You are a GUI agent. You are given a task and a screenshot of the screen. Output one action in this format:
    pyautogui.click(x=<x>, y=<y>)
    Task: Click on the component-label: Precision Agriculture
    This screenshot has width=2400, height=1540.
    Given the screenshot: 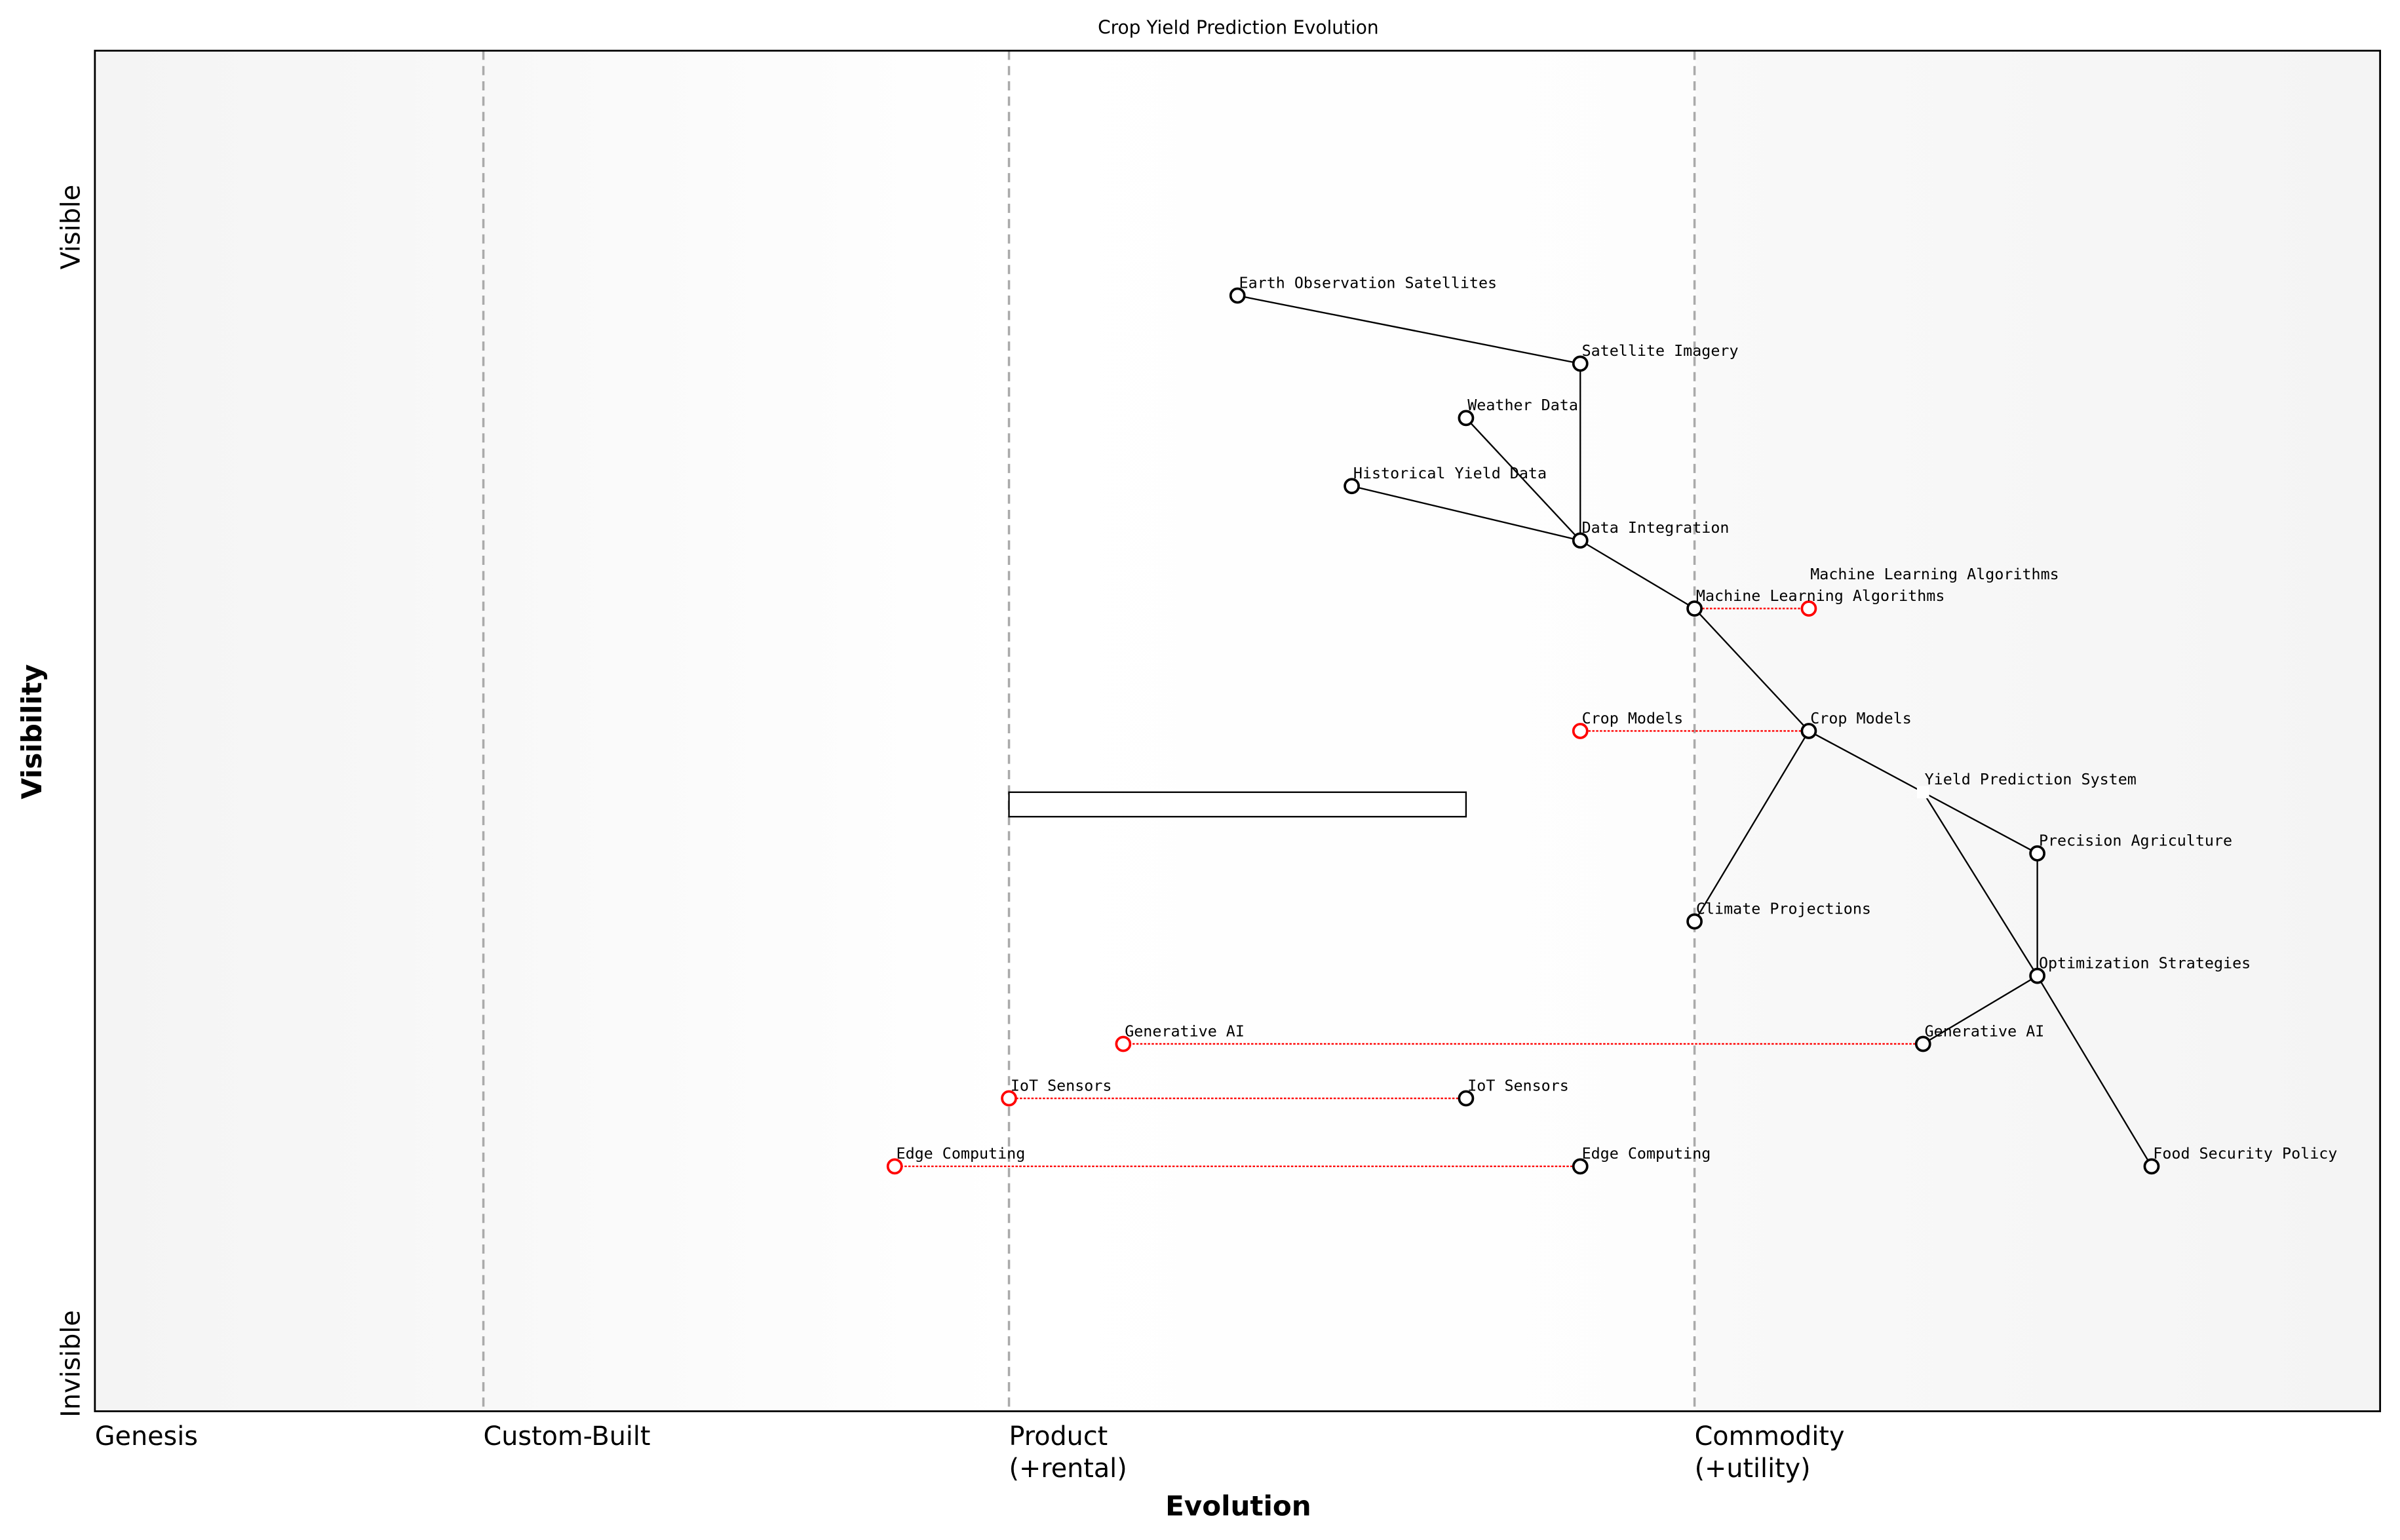 What is the action you would take?
    pyautogui.click(x=2135, y=841)
    